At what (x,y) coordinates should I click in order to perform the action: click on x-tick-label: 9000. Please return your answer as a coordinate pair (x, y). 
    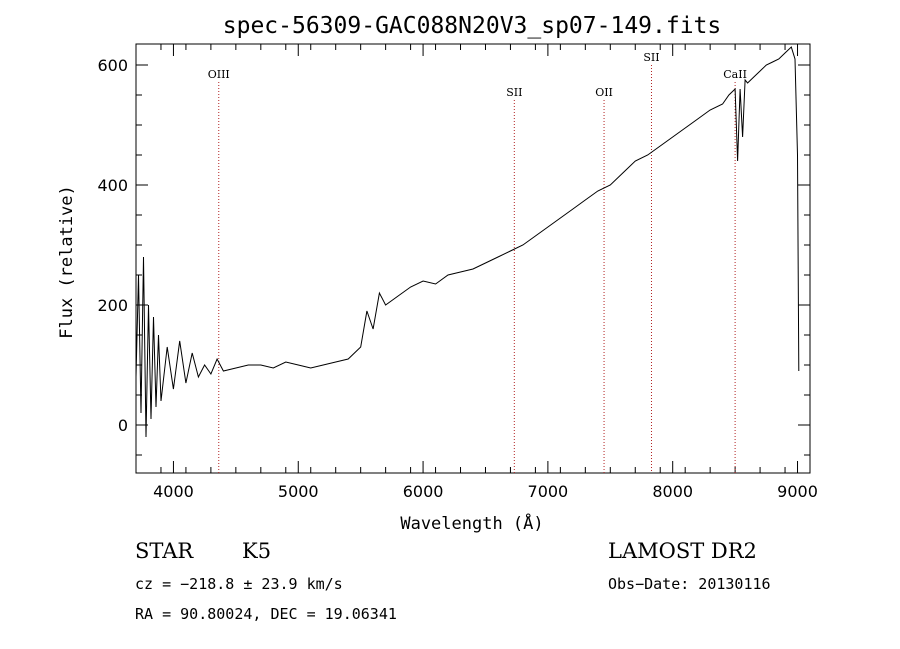
    Looking at the image, I should click on (797, 491).